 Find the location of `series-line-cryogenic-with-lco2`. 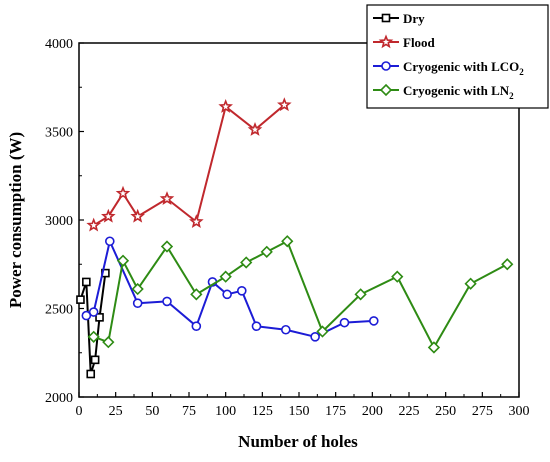

series-line-cryogenic-with-lco2 is located at coordinates (229, 289).